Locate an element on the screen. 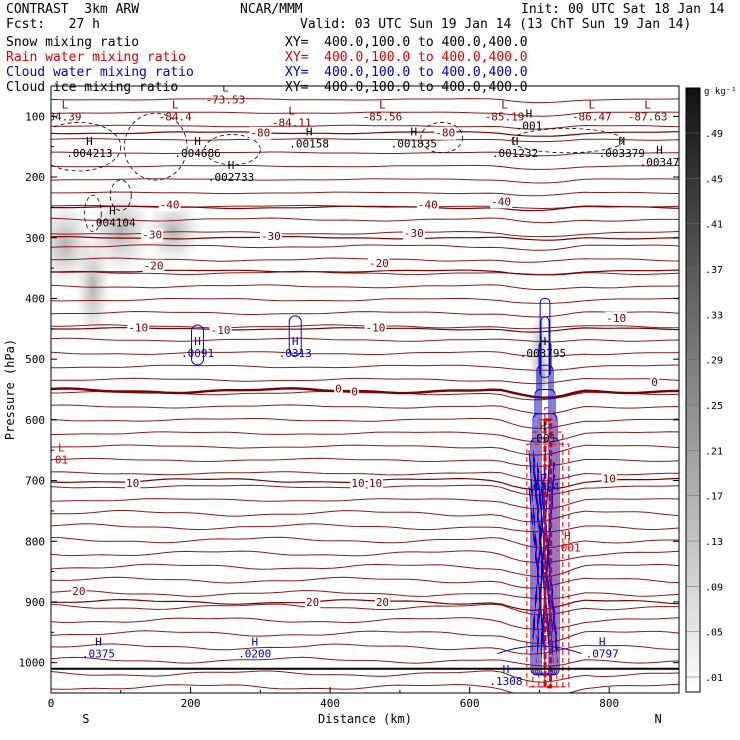 Image resolution: width=740 pixels, height=740 pixels. y-axis-title: Pressure (hPa) is located at coordinates (10, 389).